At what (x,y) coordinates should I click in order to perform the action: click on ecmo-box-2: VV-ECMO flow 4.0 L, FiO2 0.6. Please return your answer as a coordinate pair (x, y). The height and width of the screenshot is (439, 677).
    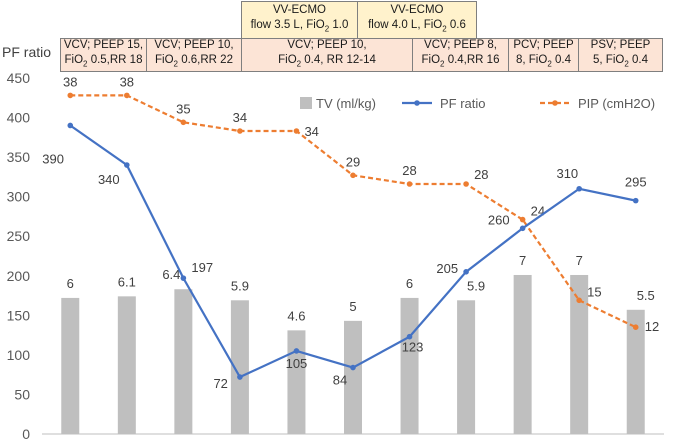
    Looking at the image, I should click on (417, 20).